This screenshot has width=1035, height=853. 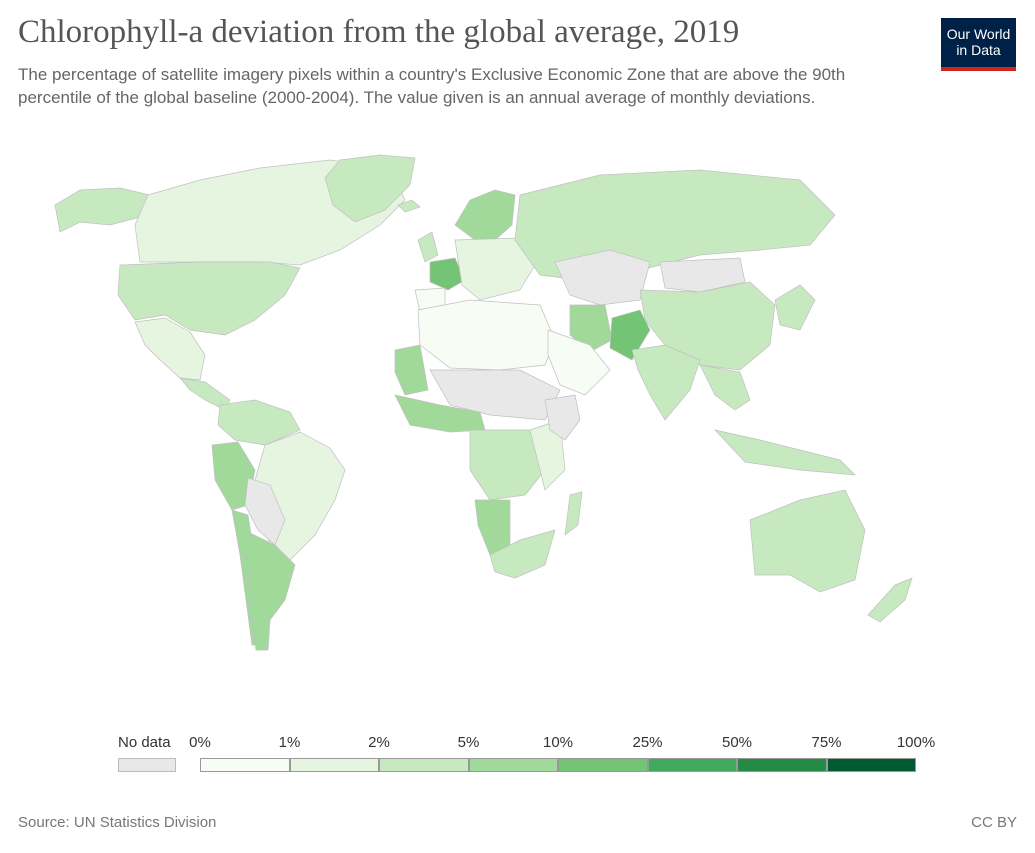 I want to click on map-region-southern-africa, so click(x=522, y=554).